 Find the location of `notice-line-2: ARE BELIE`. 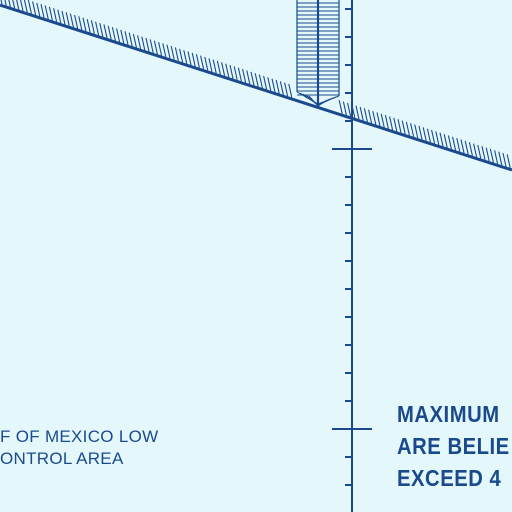

notice-line-2: ARE BELIE is located at coordinates (453, 446).